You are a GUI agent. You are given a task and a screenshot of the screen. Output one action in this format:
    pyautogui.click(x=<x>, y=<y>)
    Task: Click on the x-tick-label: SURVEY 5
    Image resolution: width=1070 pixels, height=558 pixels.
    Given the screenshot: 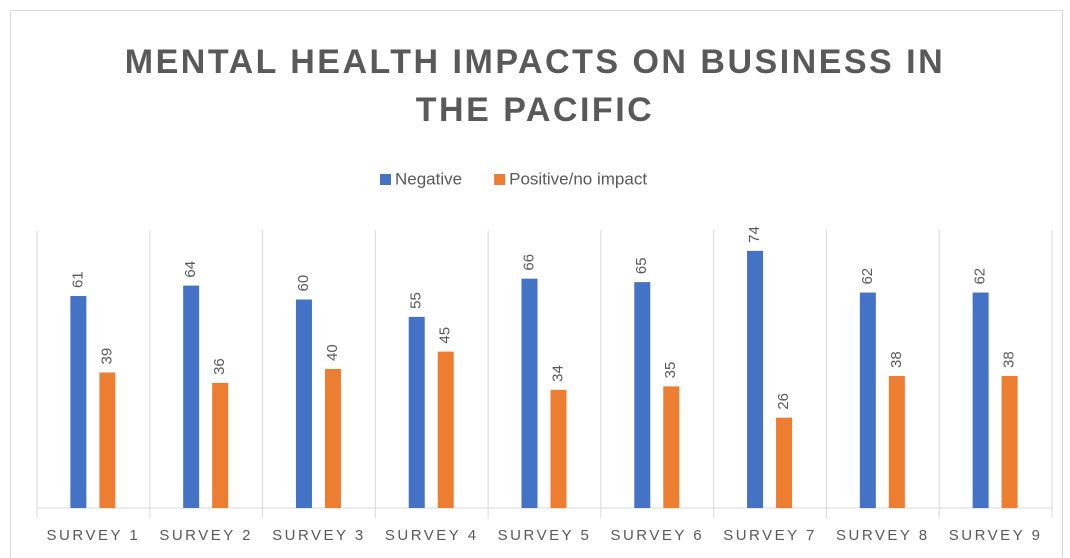 What is the action you would take?
    pyautogui.click(x=545, y=535)
    